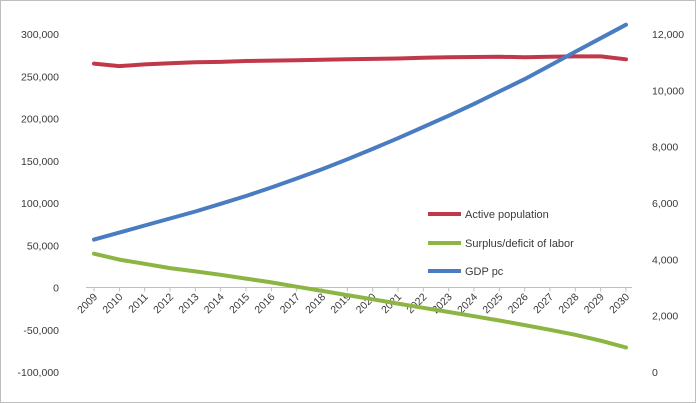 The image size is (696, 403). I want to click on x-axis-tick-label: 2027, so click(543, 303).